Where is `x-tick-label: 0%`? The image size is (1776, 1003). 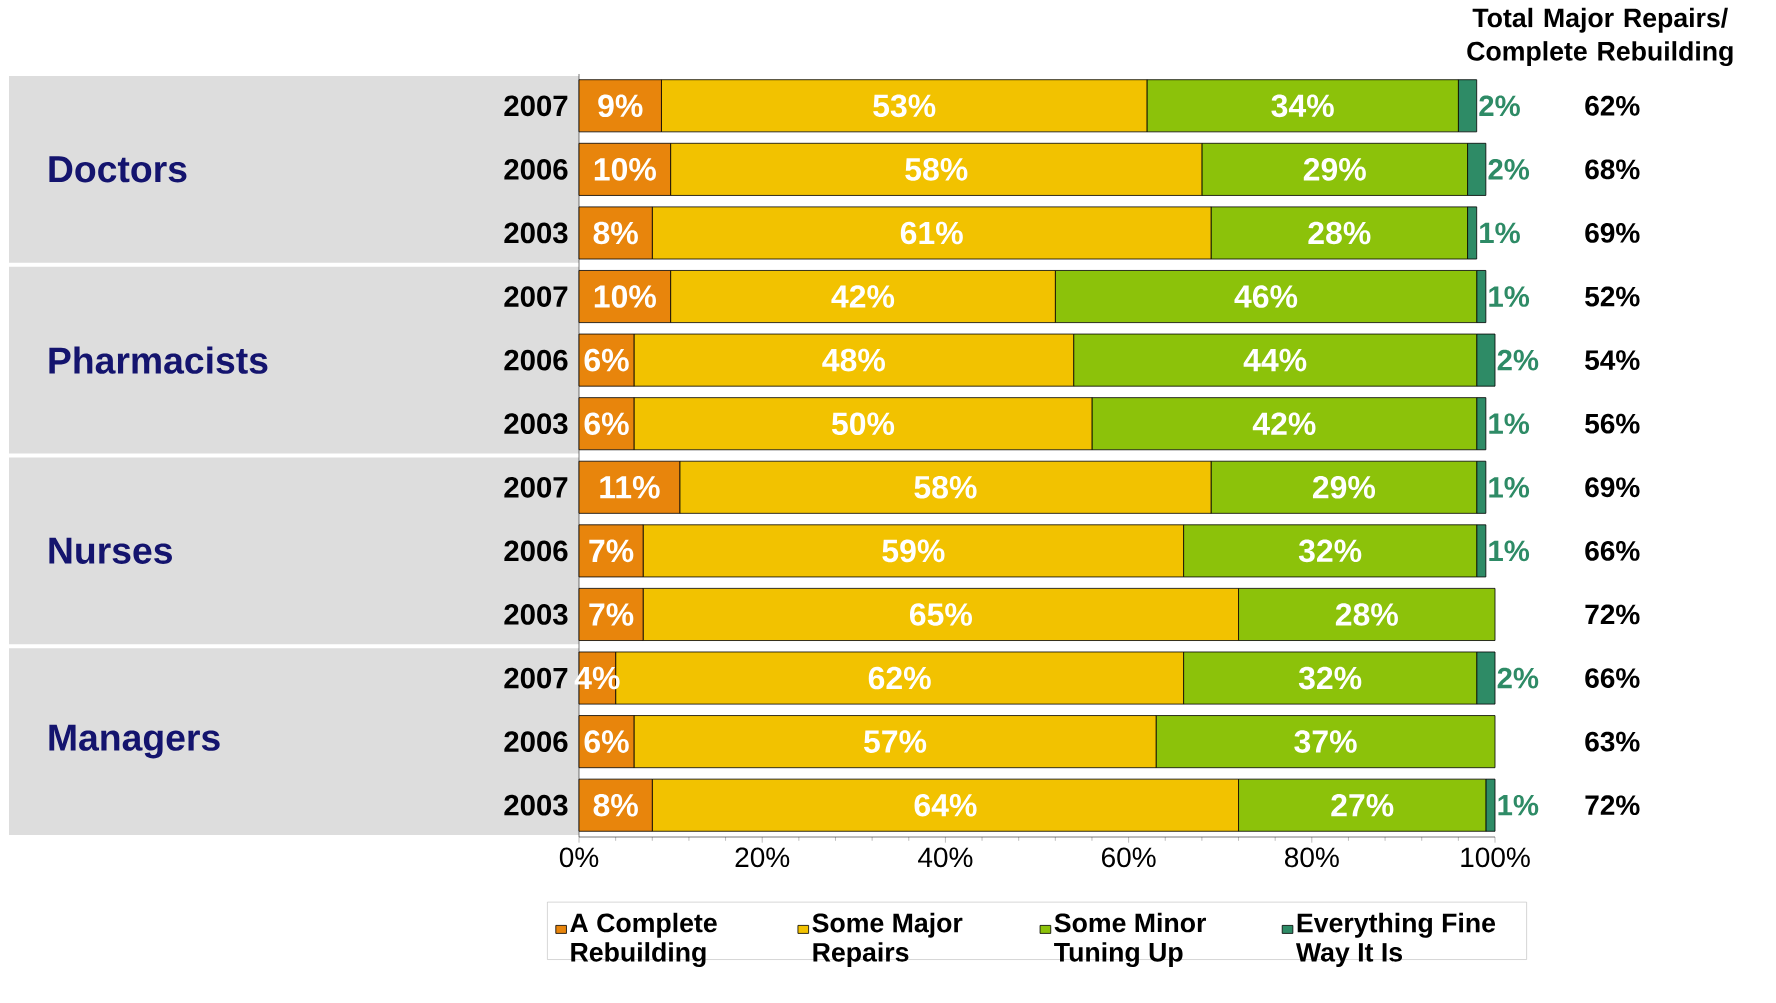
x-tick-label: 0% is located at coordinates (579, 857).